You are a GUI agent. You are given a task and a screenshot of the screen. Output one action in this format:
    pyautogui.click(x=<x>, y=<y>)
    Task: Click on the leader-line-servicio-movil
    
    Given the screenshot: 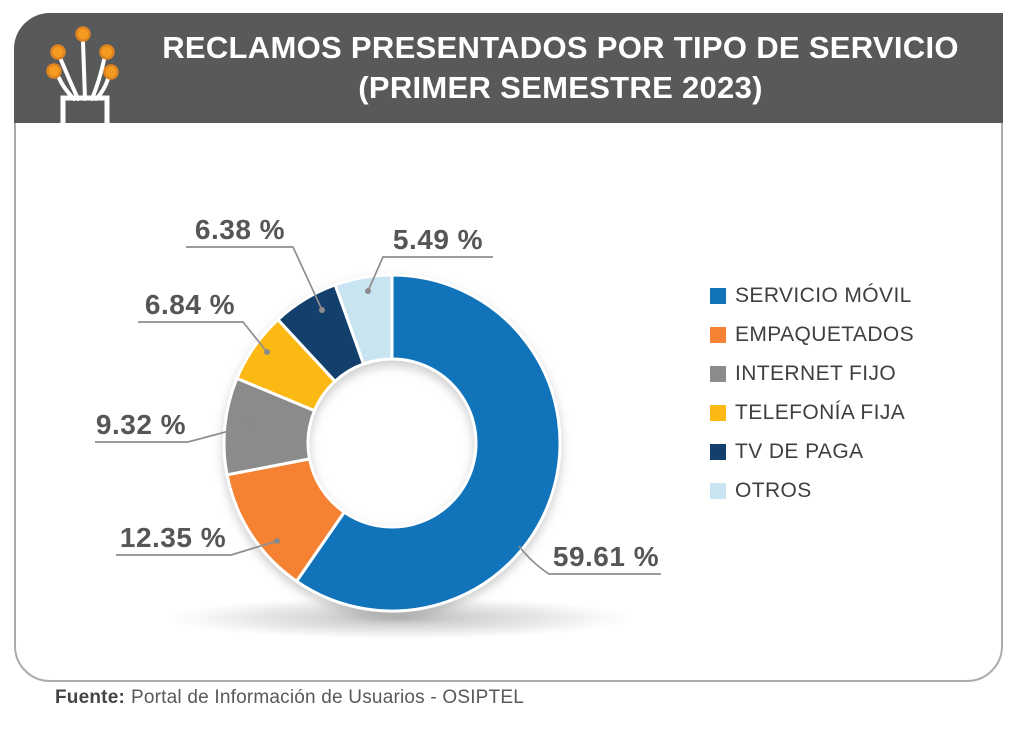 What is the action you would take?
    pyautogui.click(x=589, y=560)
    